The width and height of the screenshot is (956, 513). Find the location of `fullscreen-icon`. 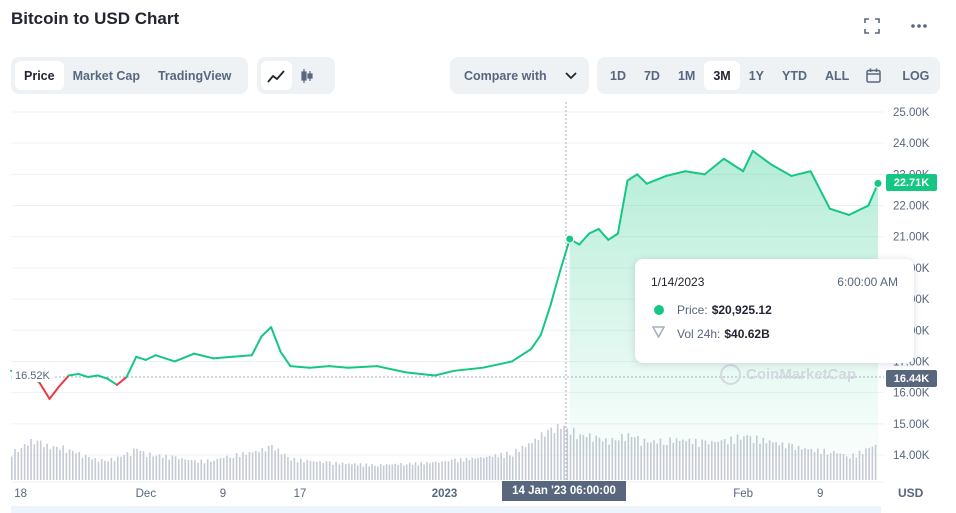

fullscreen-icon is located at coordinates (872, 26).